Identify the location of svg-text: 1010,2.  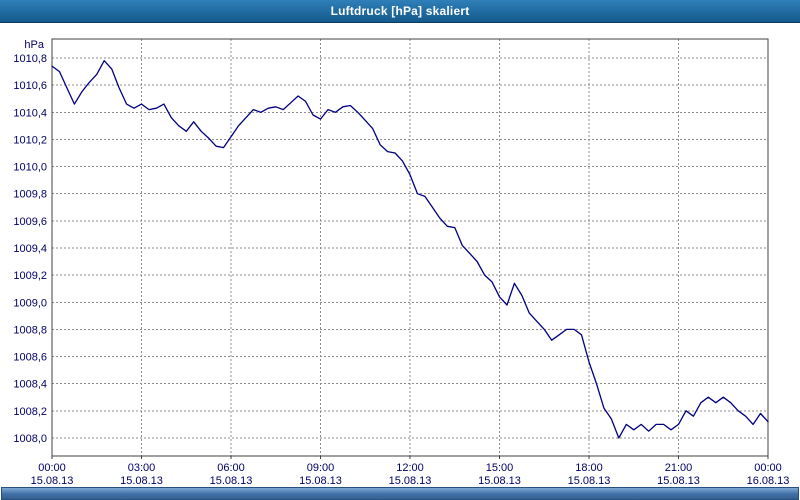
(30, 140).